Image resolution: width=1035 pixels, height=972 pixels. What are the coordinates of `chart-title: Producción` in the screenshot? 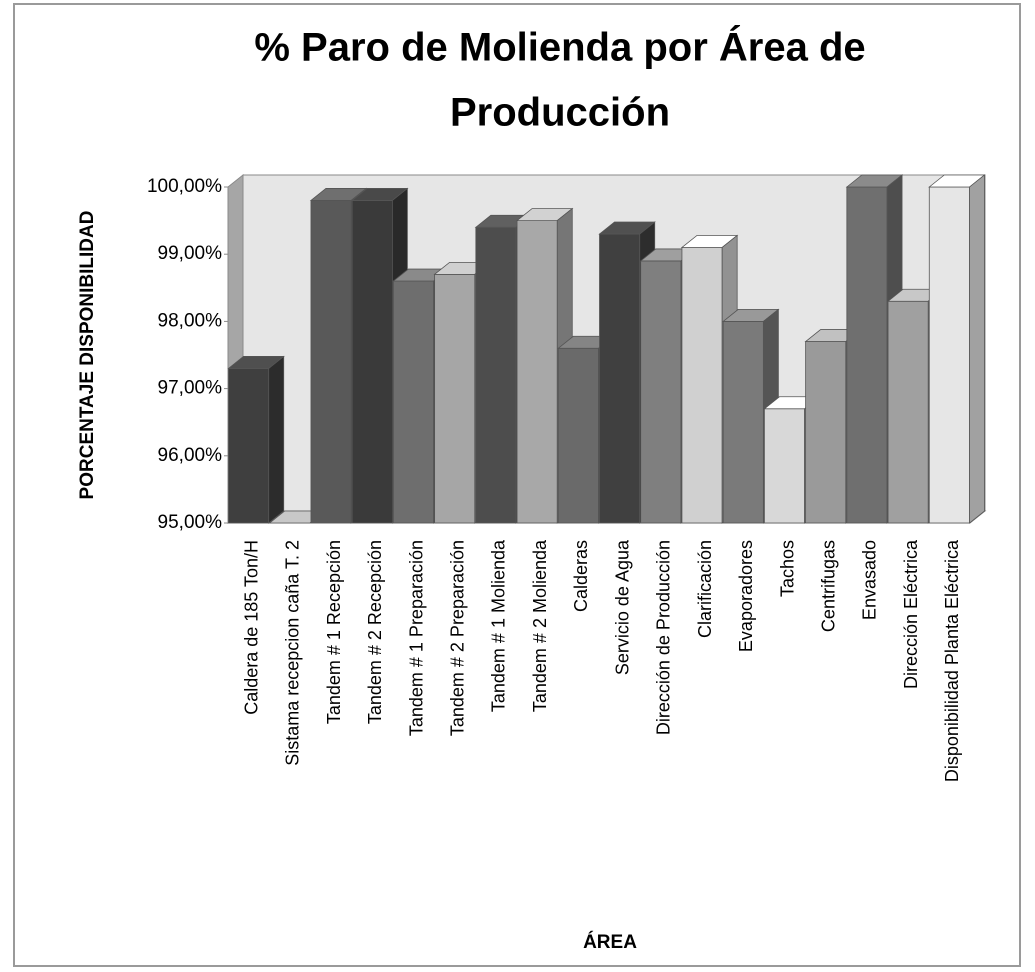 It's located at (560, 113).